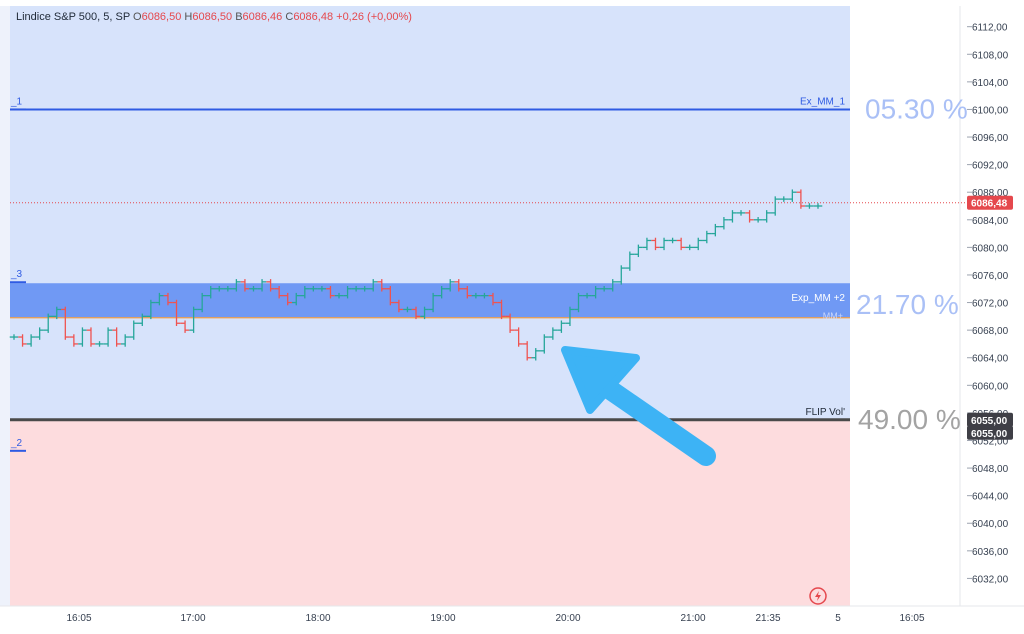 The width and height of the screenshot is (1024, 634). What do you see at coordinates (990, 469) in the screenshot?
I see `y-tick-label: 6048,00` at bounding box center [990, 469].